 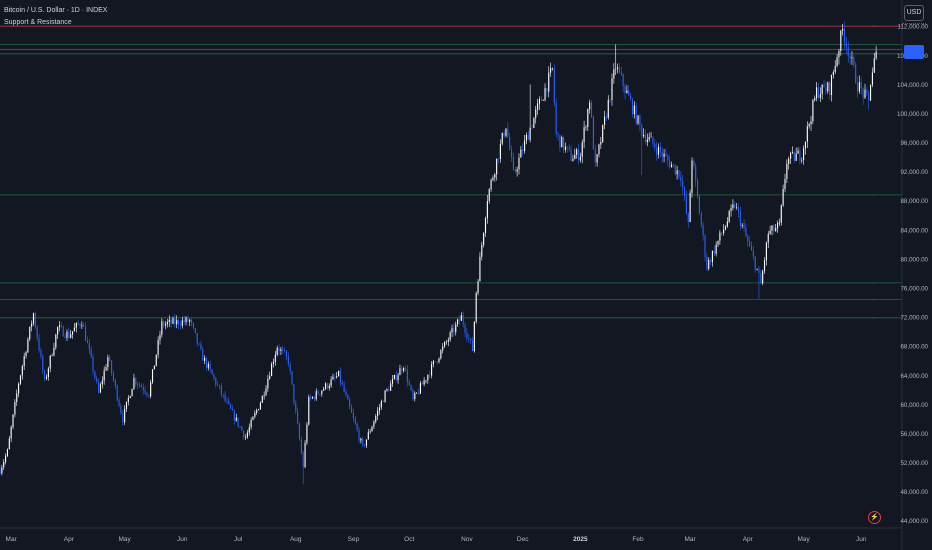 What do you see at coordinates (912, 27) in the screenshot?
I see `price-tick-label: 112,000.00` at bounding box center [912, 27].